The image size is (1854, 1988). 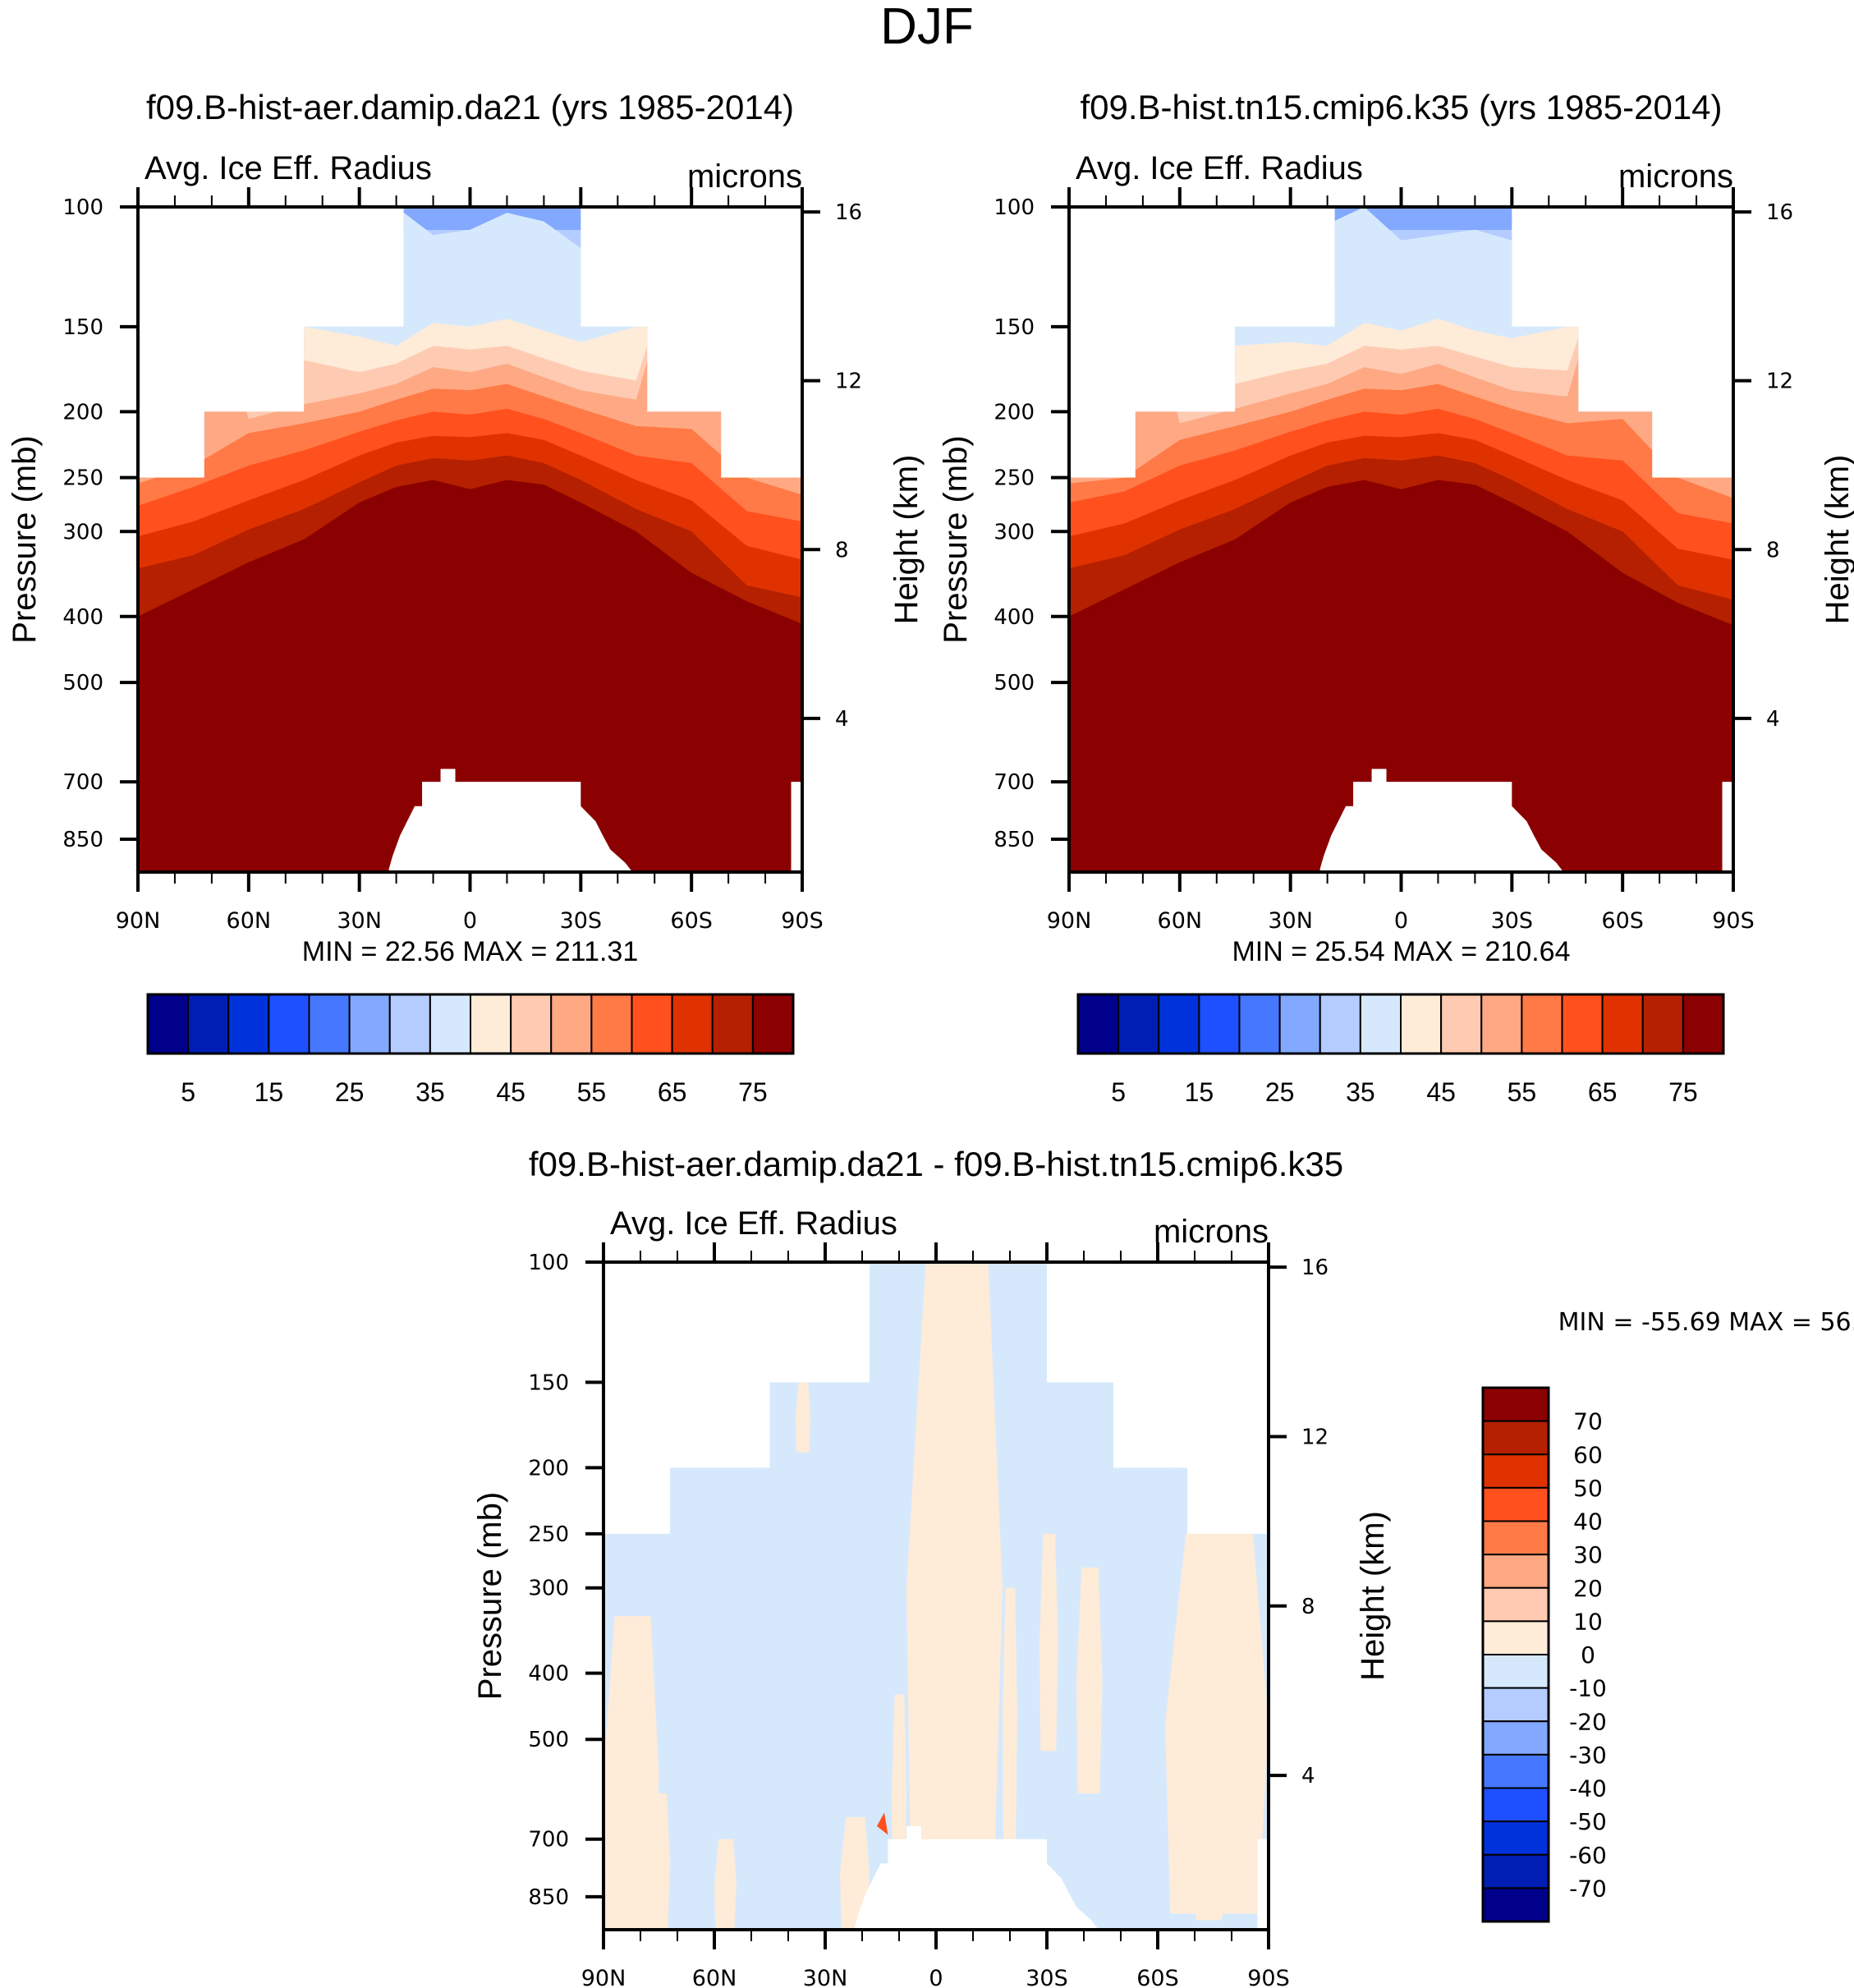 What do you see at coordinates (1588, 1621) in the screenshot?
I see `colorbar-label: 10` at bounding box center [1588, 1621].